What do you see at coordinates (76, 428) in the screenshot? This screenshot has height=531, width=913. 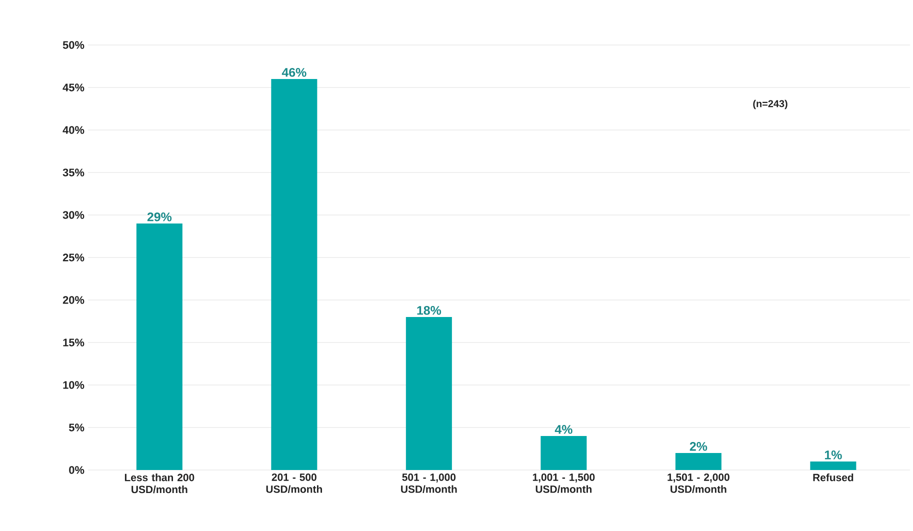 I see `y-tick-label: 5%` at bounding box center [76, 428].